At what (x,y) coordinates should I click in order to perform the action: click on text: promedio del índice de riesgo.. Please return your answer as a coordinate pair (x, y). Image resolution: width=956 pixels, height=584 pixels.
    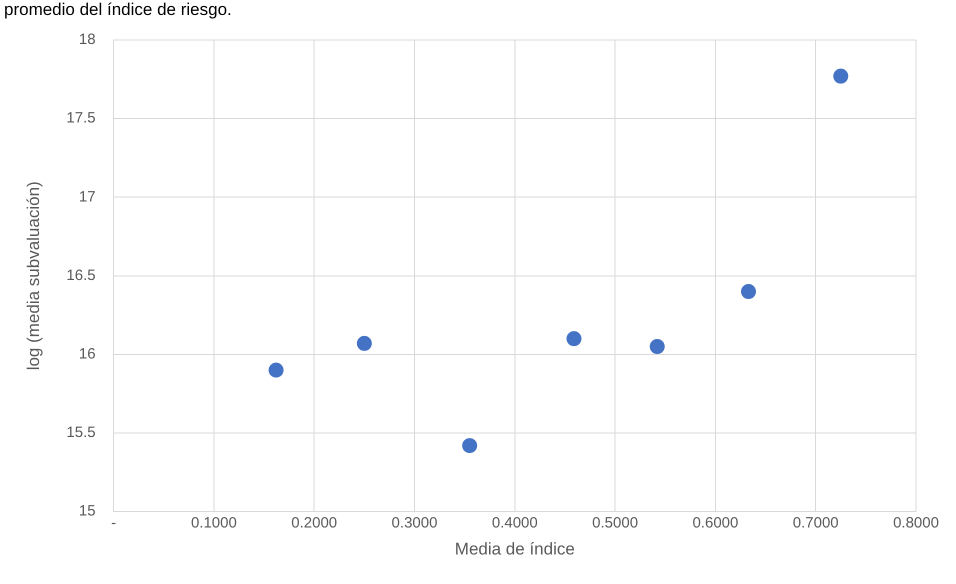
    Looking at the image, I should click on (118, 10).